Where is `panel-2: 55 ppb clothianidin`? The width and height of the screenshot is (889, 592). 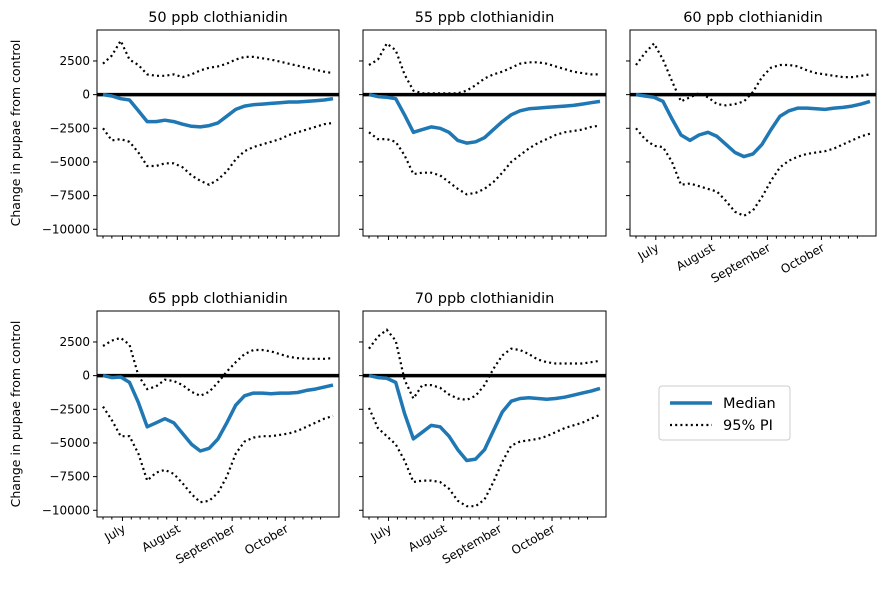
panel-2: 55 ppb clothianidin is located at coordinates (483, 125).